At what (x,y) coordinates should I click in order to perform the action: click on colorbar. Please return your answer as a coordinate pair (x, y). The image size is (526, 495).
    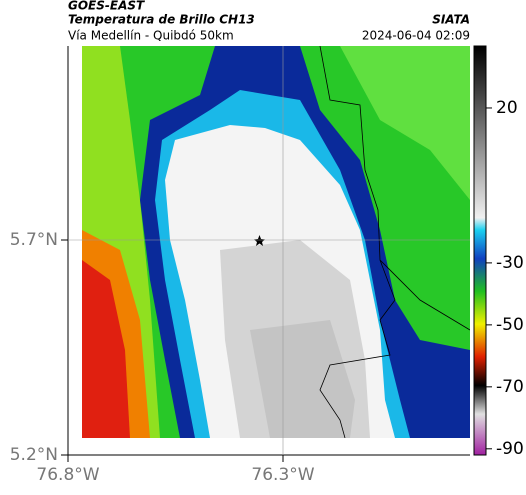
    Looking at the image, I should click on (480, 250).